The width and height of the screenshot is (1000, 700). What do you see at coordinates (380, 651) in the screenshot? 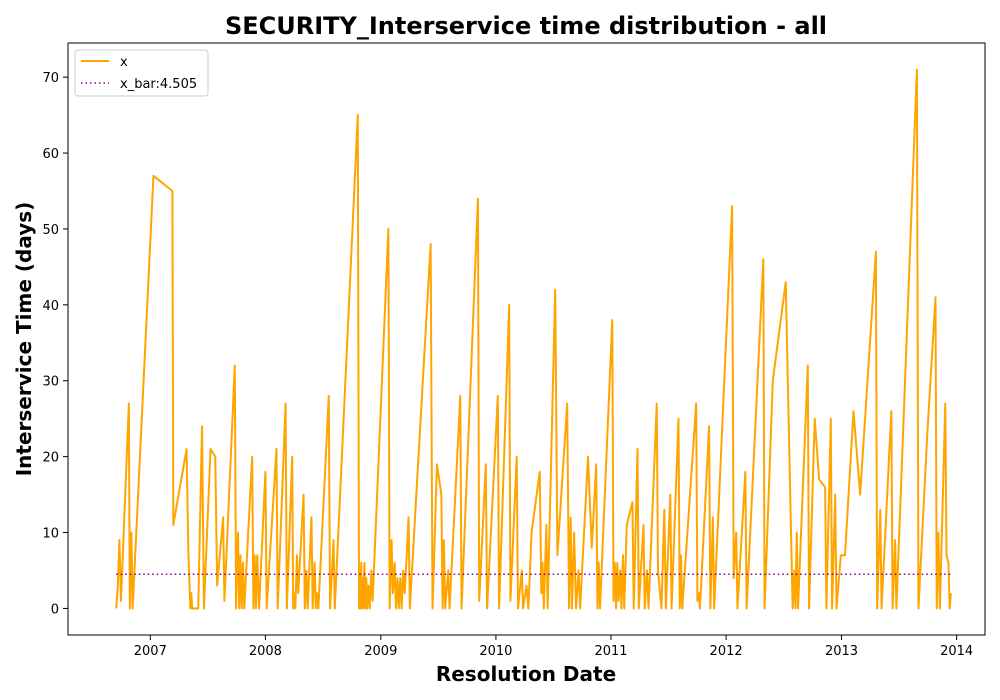
I see `x-tick-label: 2009` at bounding box center [380, 651].